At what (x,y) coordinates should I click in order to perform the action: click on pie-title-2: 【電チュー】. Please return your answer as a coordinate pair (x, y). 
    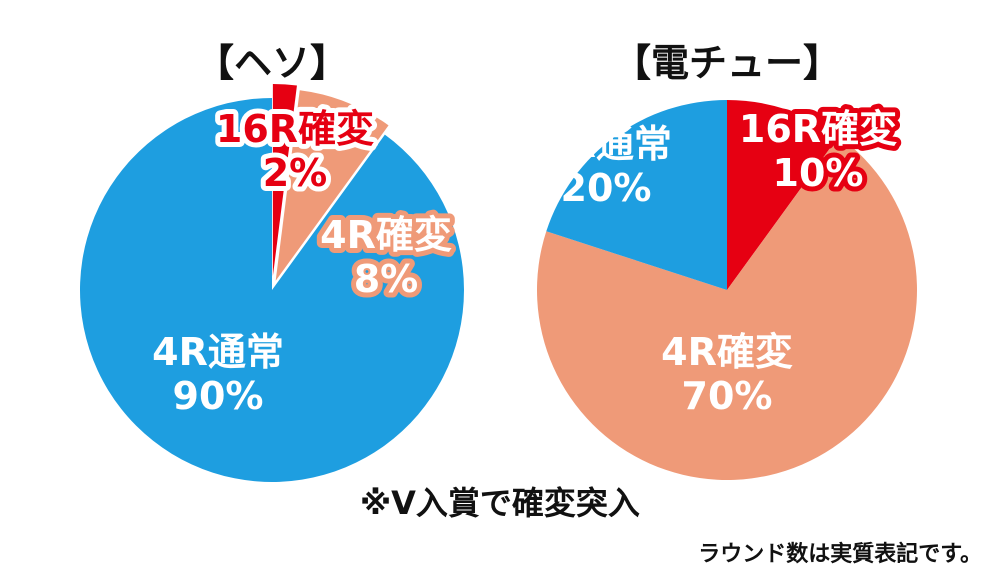
    Looking at the image, I should click on (727, 63).